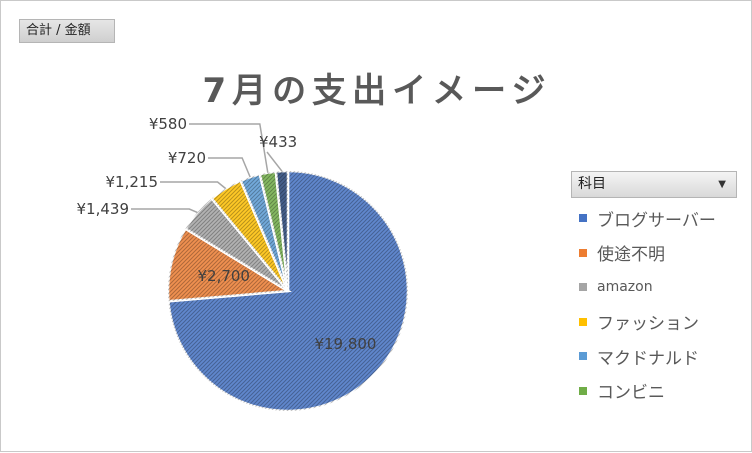 The height and width of the screenshot is (453, 752). I want to click on slice-convenience-store-texture, so click(273, 231).